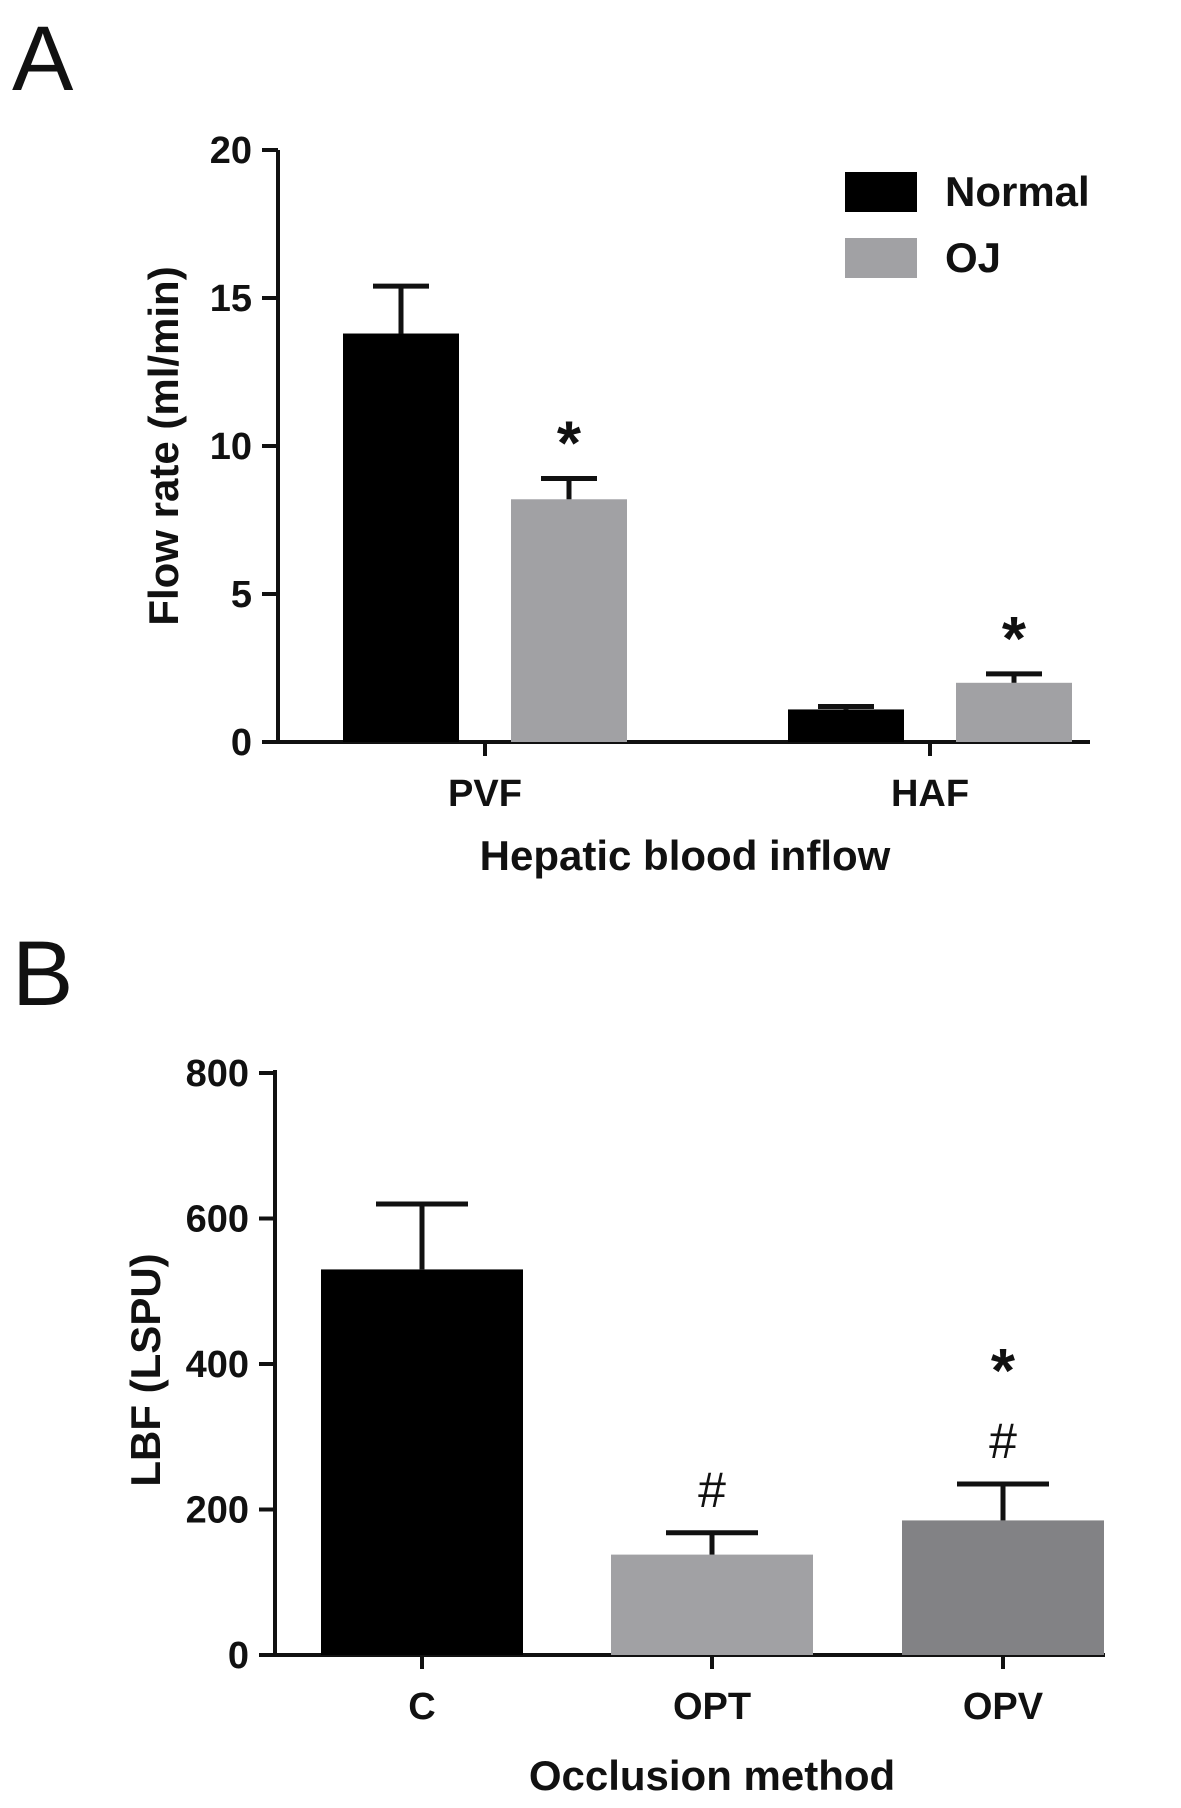 This screenshot has width=1181, height=1808. What do you see at coordinates (857, 1427) in the screenshot?
I see `panel-b-annotations: # # *` at bounding box center [857, 1427].